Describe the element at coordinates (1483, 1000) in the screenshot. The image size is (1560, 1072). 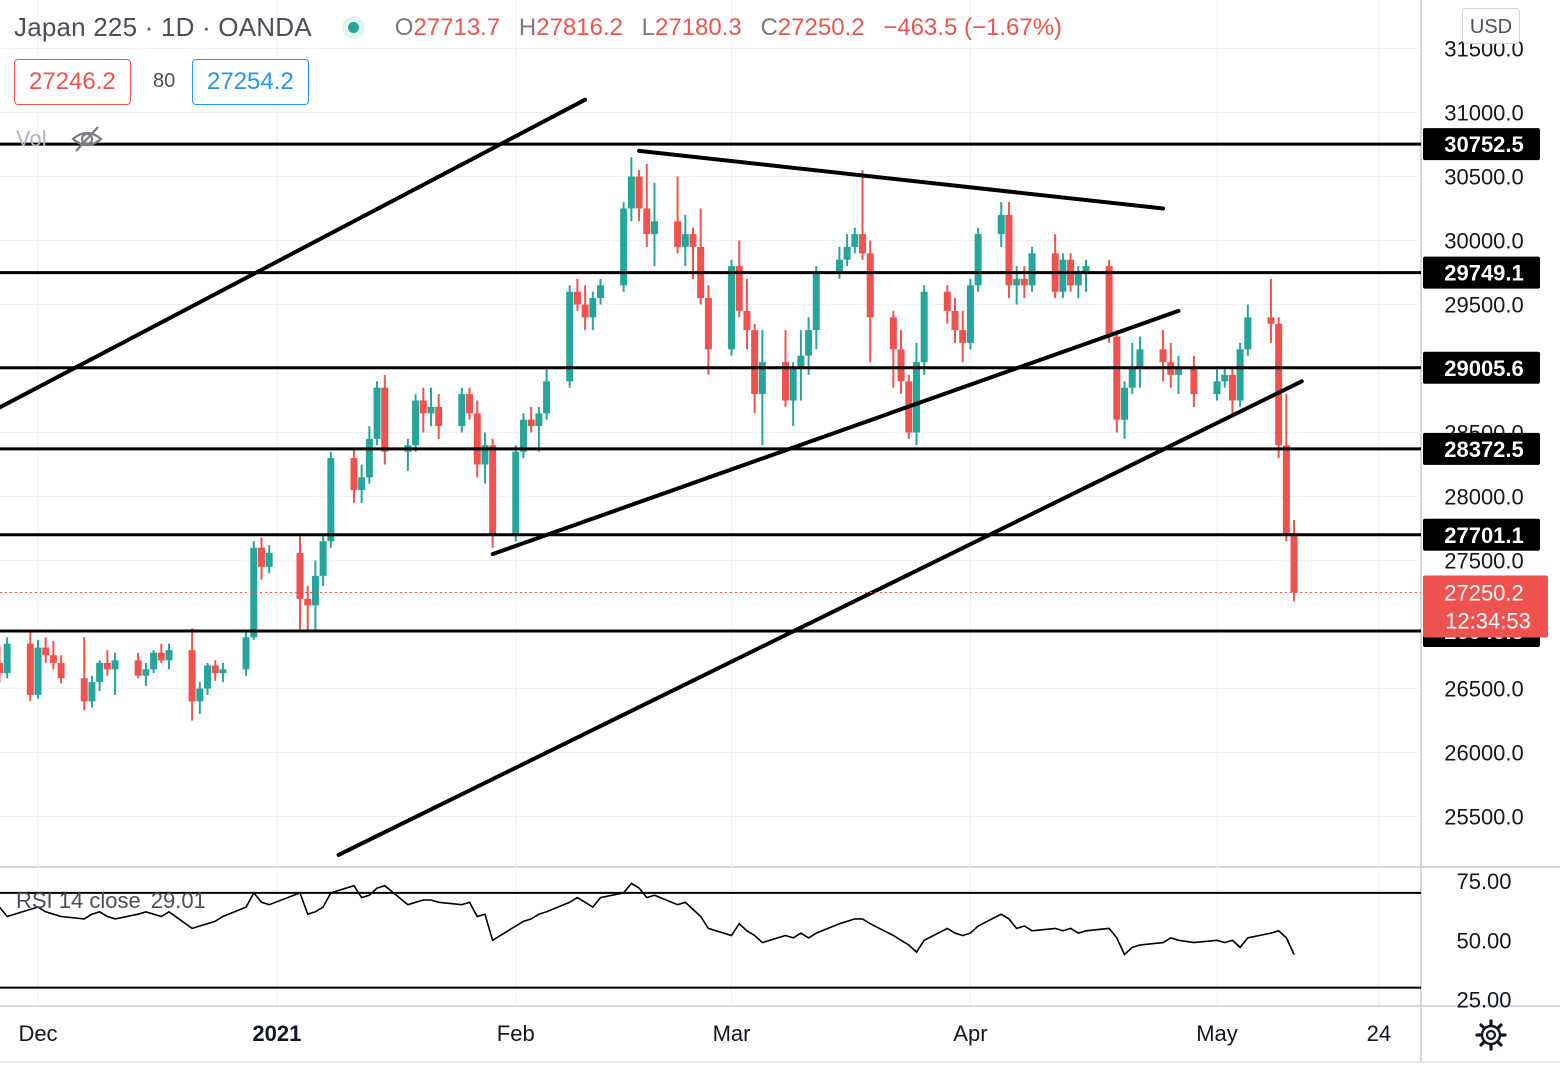
I see `rsi-tick-label: 25.00` at that location.